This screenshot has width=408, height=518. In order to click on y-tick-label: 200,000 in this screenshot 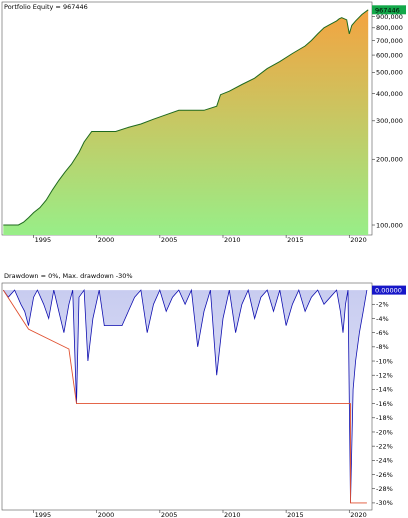, I will do `click(389, 160)`.